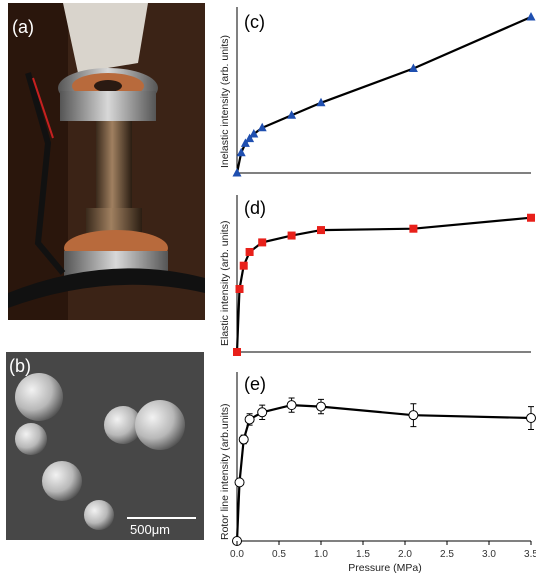  I want to click on x-tick-label: 2.5, so click(447, 554).